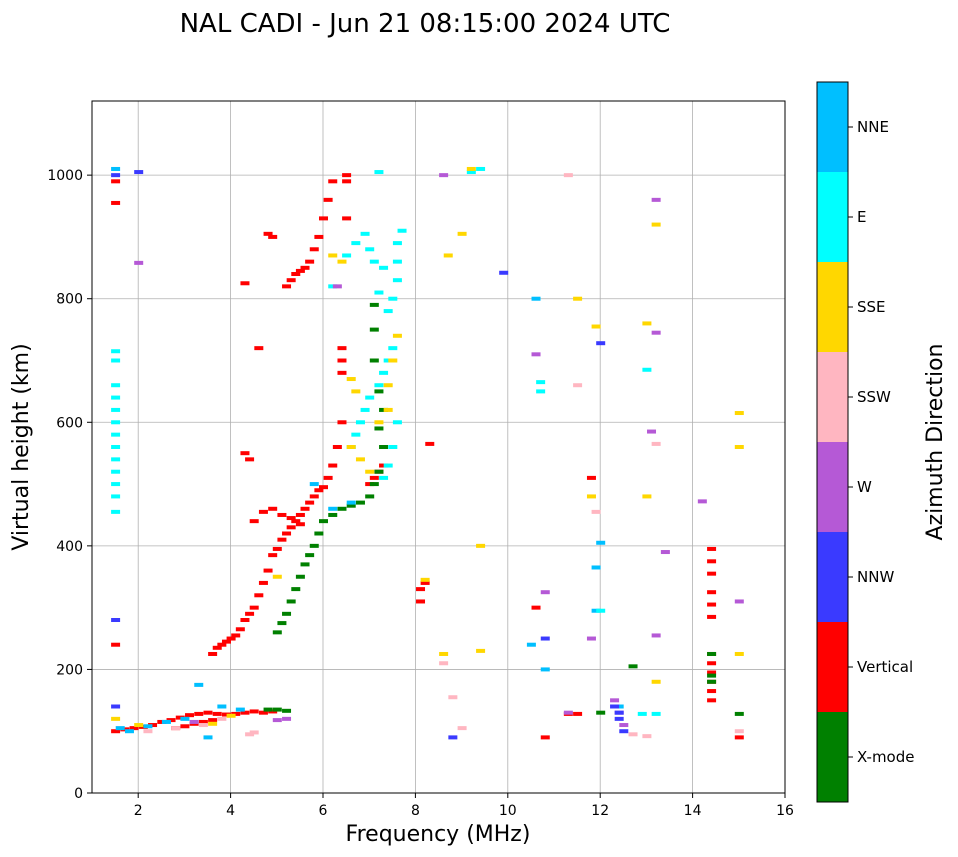 Image resolution: width=958 pixels, height=857 pixels. What do you see at coordinates (138, 811) in the screenshot?
I see `x-tick-label: 2` at bounding box center [138, 811].